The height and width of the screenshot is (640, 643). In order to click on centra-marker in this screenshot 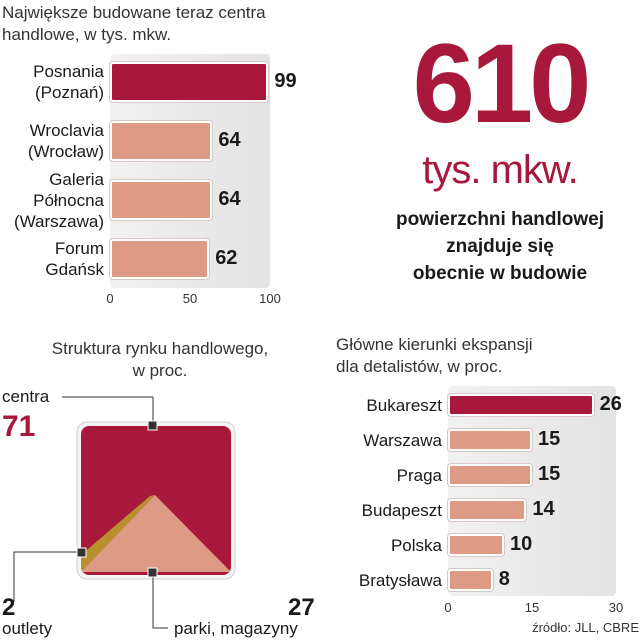, I will do `click(152, 425)`.